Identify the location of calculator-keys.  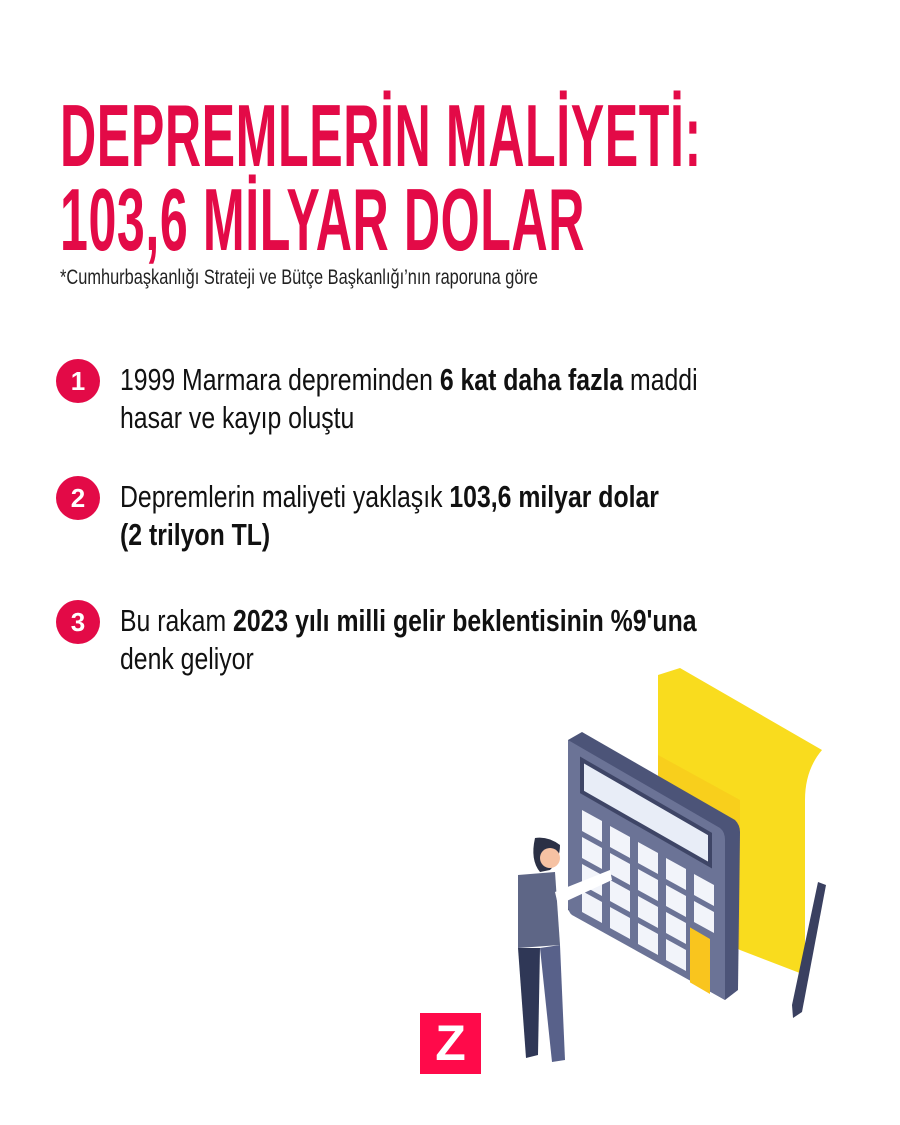
(648, 890).